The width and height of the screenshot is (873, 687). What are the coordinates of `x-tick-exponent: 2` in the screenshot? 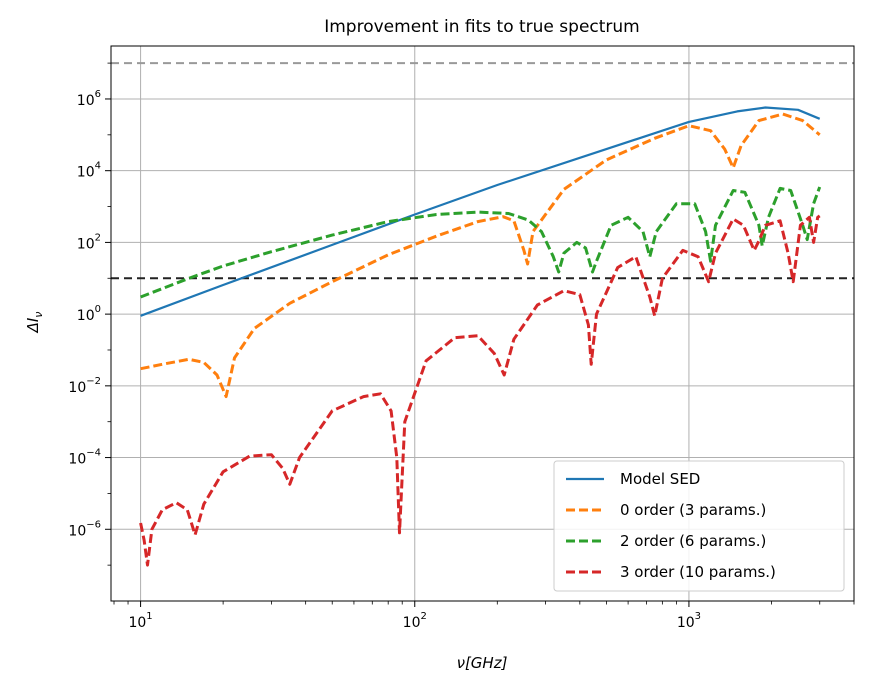 It's located at (423, 616).